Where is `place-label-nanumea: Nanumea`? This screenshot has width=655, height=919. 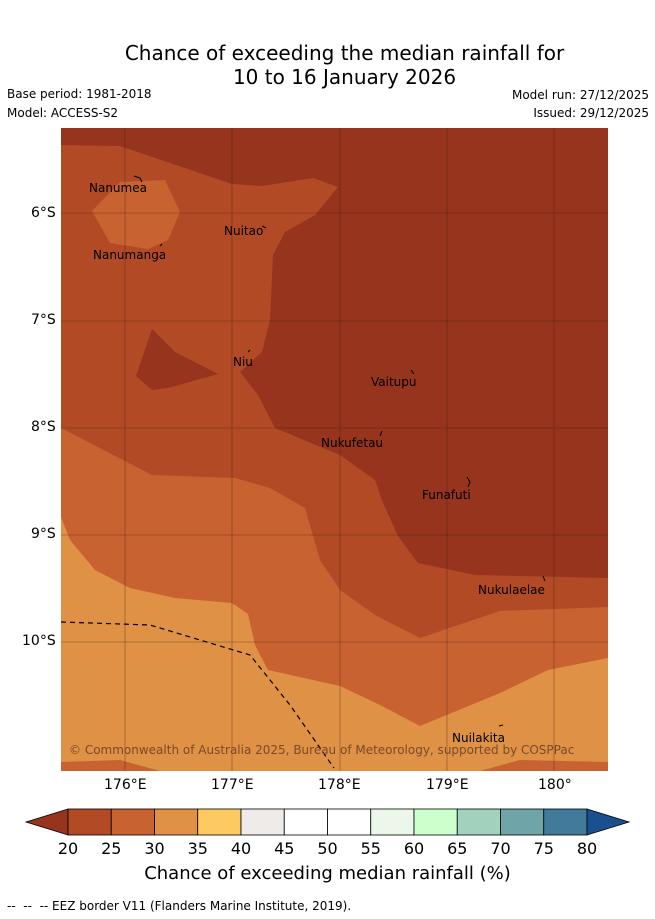 place-label-nanumea: Nanumea is located at coordinates (118, 188).